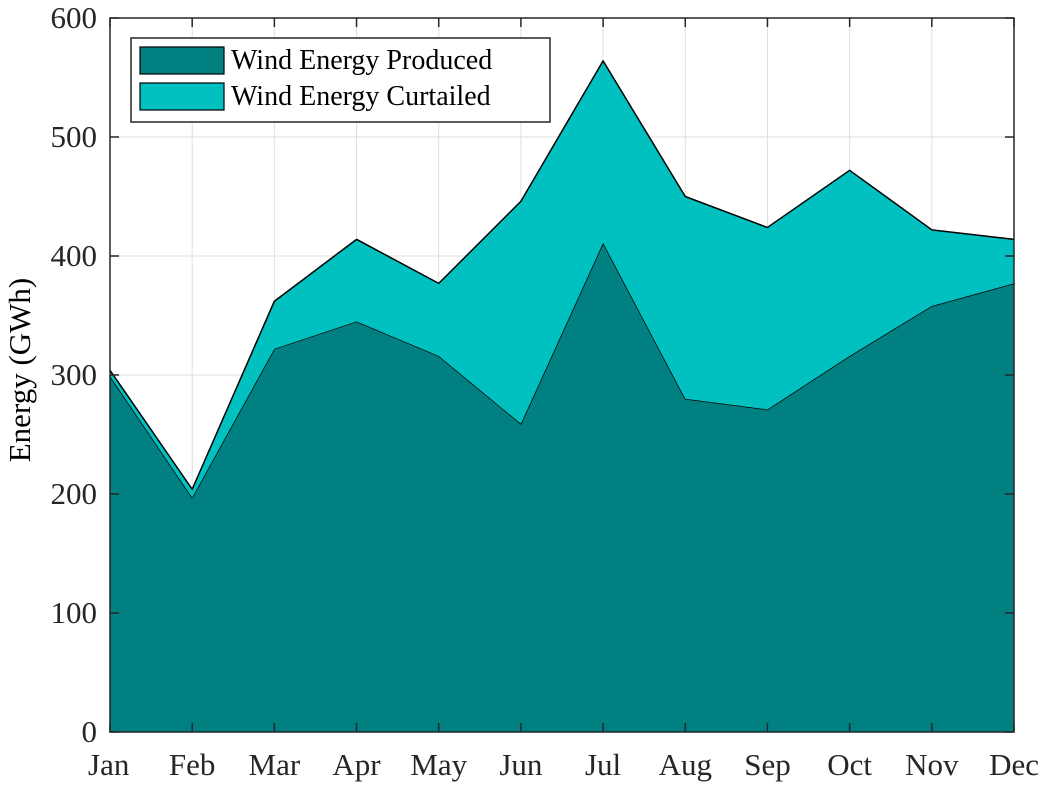  I want to click on y-tick-labels: 0 100 200 300 400 500 600, so click(74, 374).